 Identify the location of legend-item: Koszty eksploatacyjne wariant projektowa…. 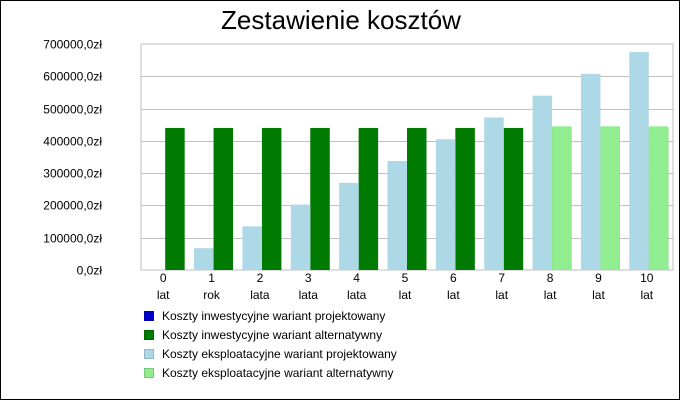
(344, 353).